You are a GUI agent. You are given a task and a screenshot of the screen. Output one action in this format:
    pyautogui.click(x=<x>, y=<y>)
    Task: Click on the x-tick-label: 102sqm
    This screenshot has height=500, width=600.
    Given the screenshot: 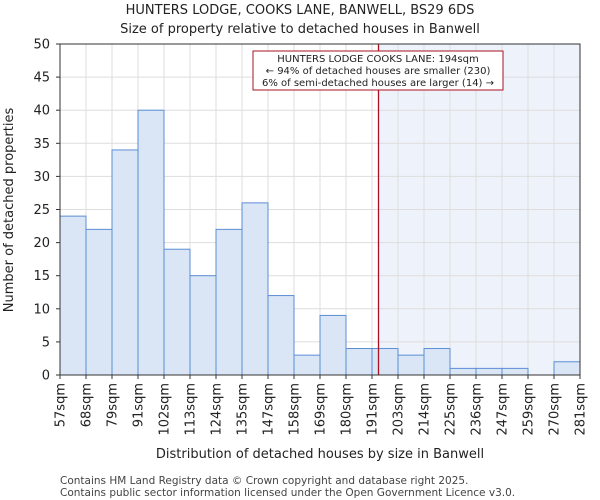 What is the action you would take?
    pyautogui.click(x=165, y=409)
    